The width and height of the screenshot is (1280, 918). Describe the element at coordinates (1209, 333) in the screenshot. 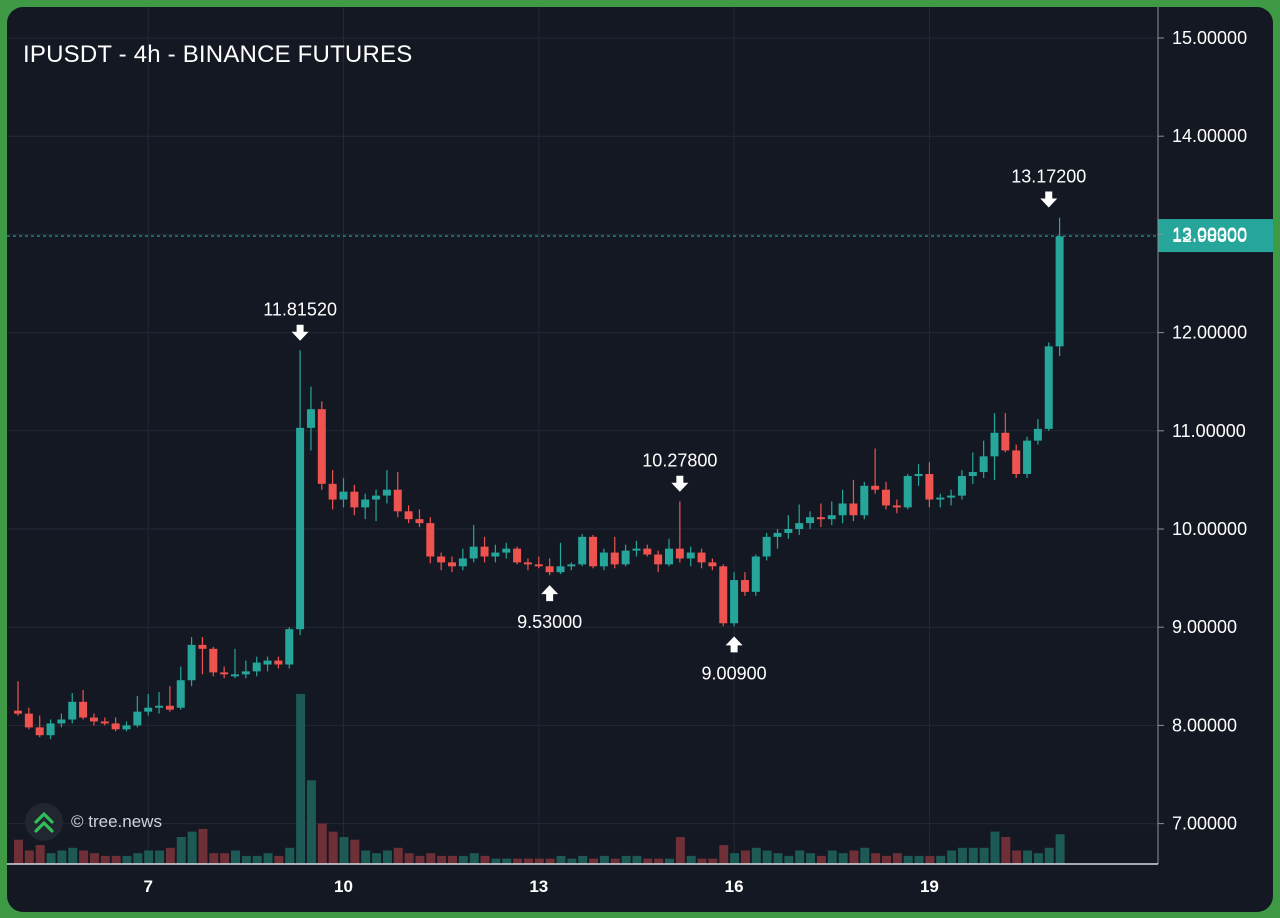

I see `y-axis-label: 12.00000` at that location.